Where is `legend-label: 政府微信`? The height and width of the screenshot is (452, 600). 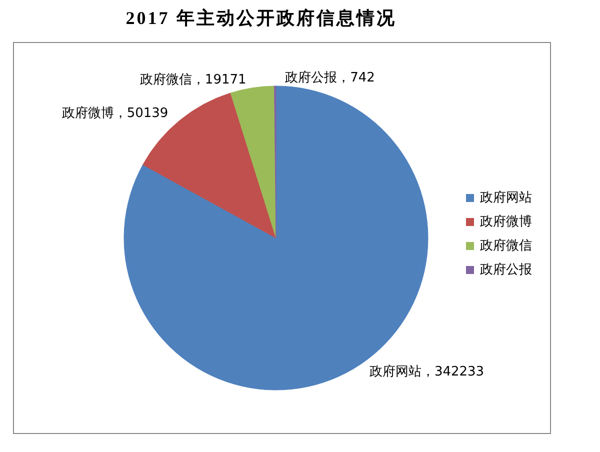
legend-label: 政府微信 is located at coordinates (506, 246).